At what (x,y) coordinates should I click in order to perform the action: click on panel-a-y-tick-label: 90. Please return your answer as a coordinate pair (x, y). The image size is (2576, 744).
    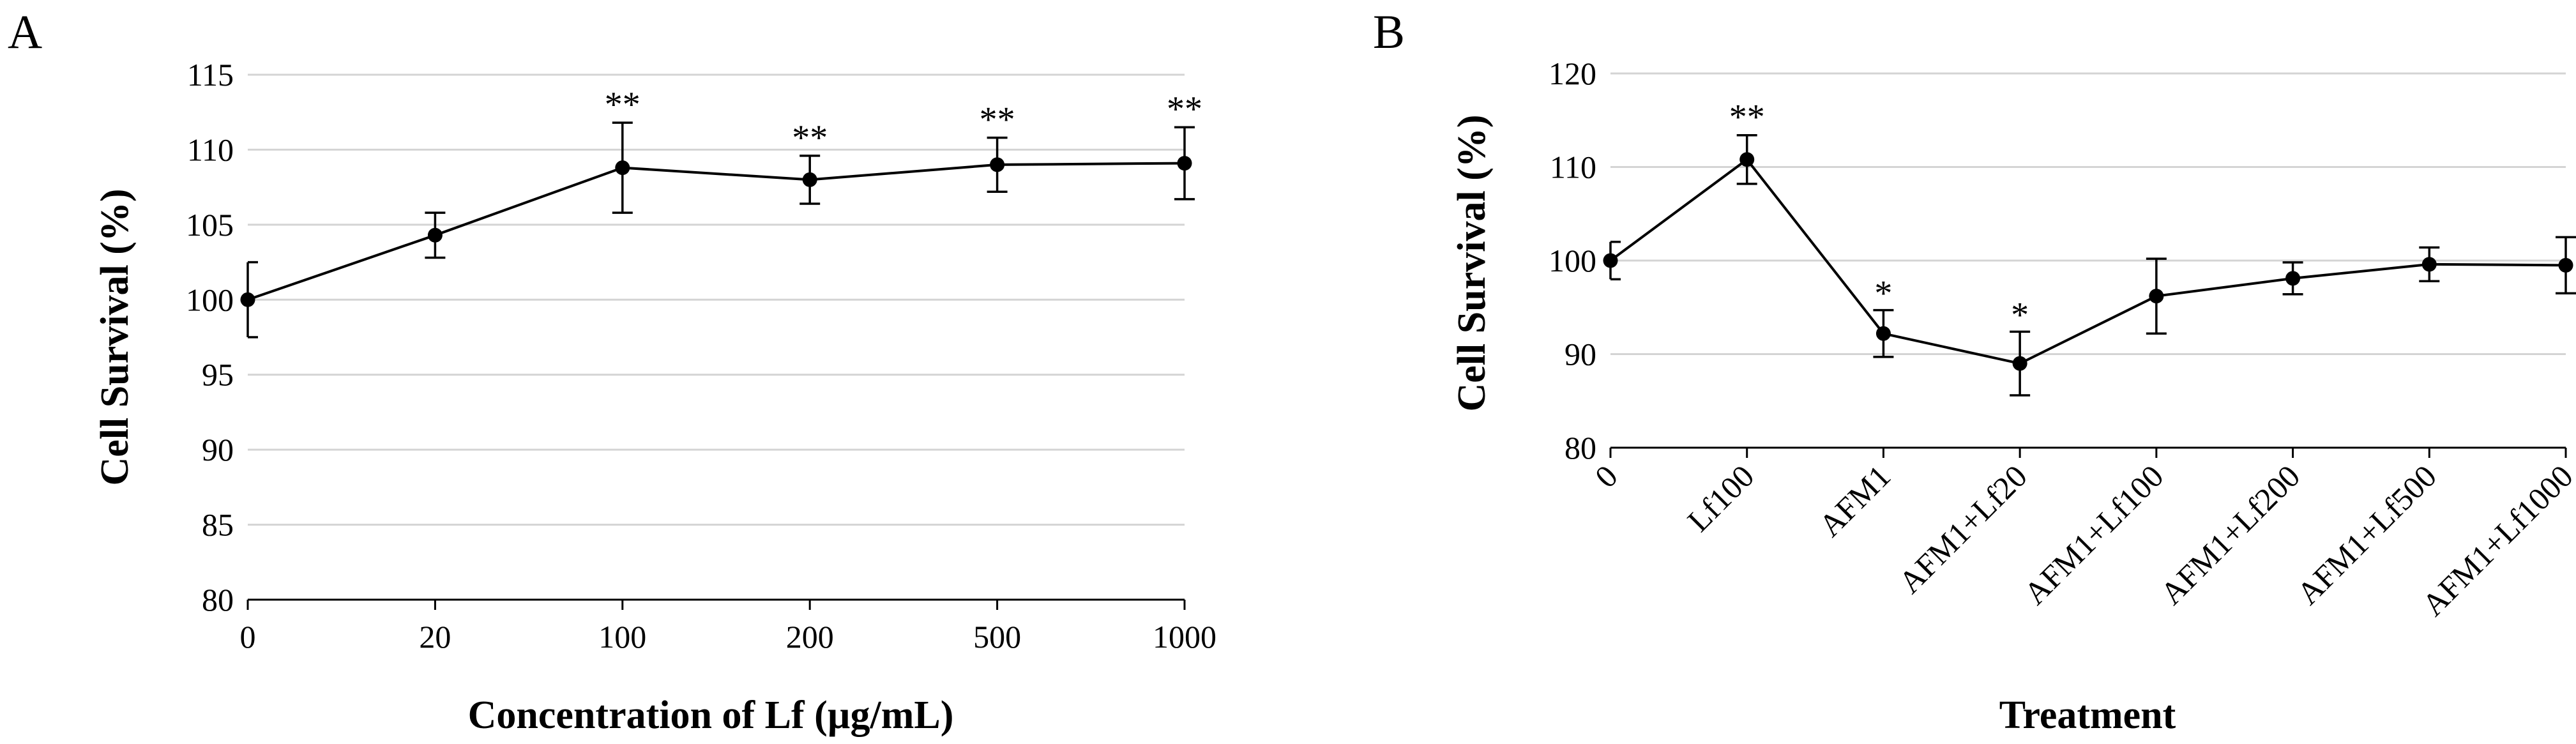
    Looking at the image, I should click on (218, 450).